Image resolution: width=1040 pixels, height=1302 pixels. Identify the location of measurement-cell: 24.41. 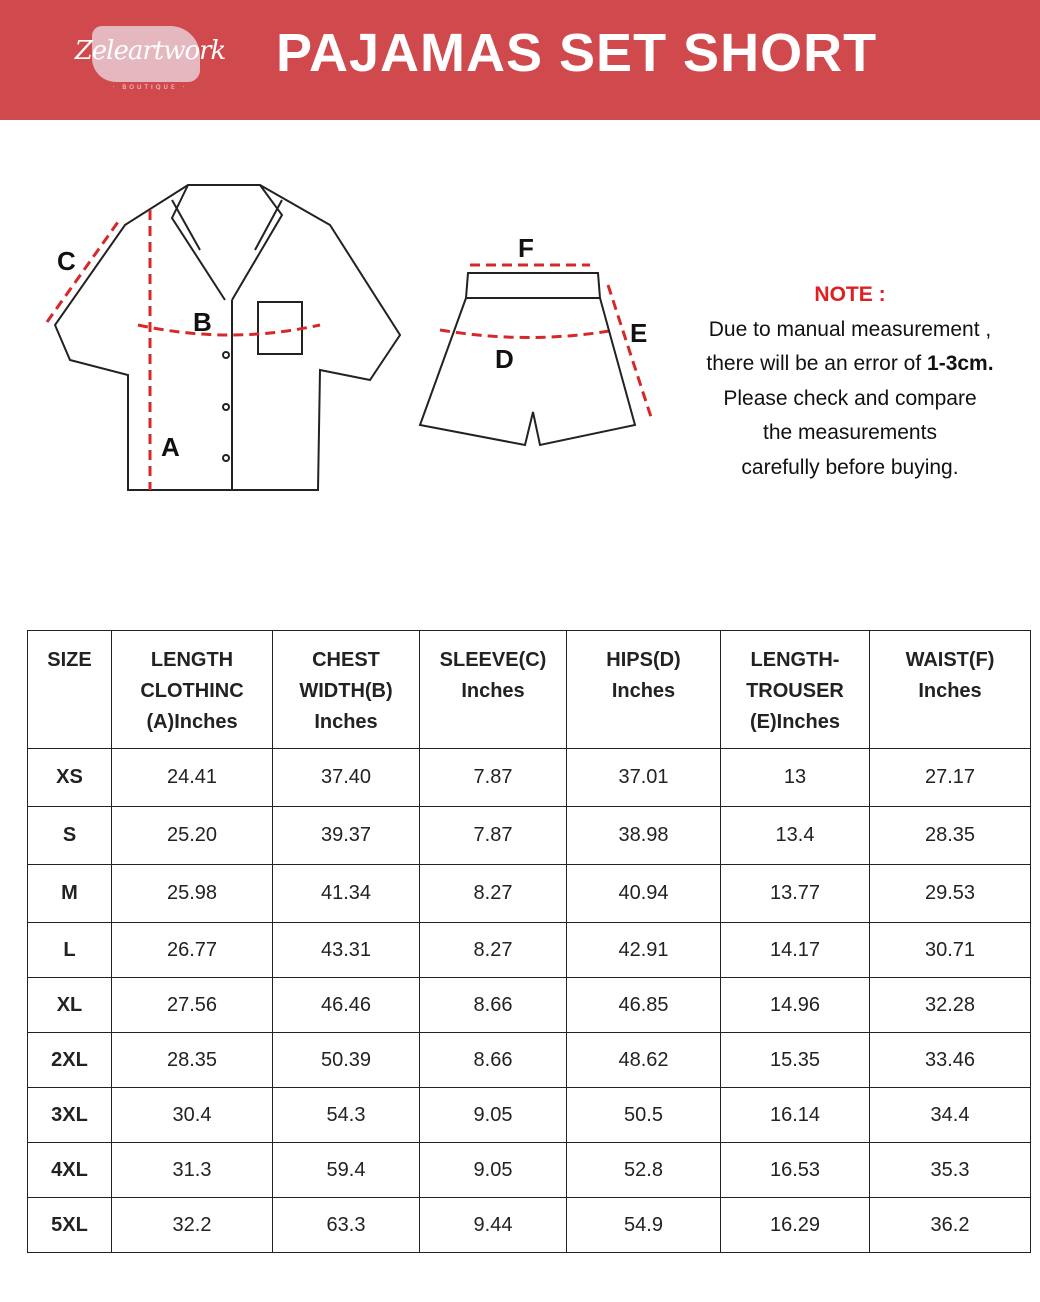
(192, 777).